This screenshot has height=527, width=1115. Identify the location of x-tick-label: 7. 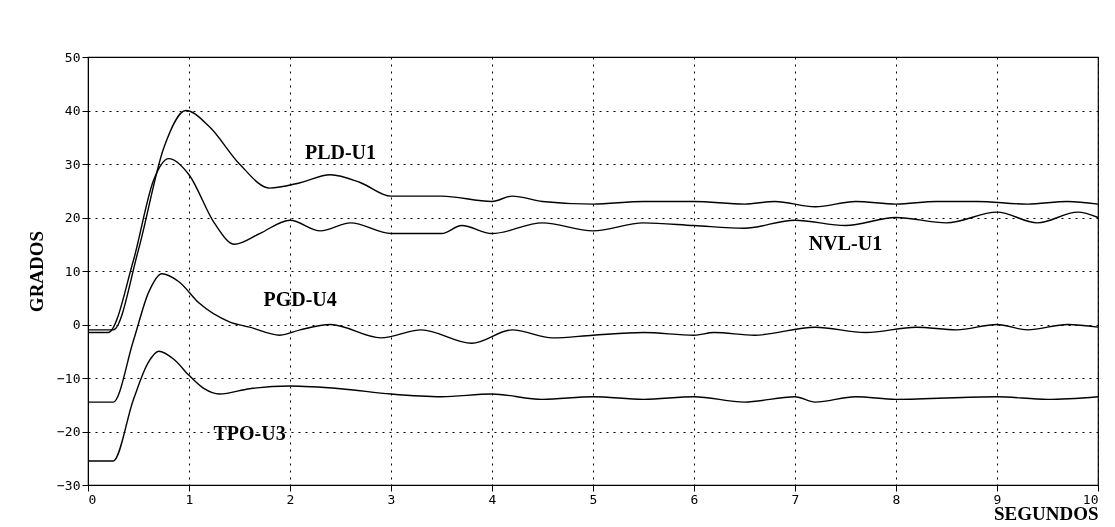
(795, 499).